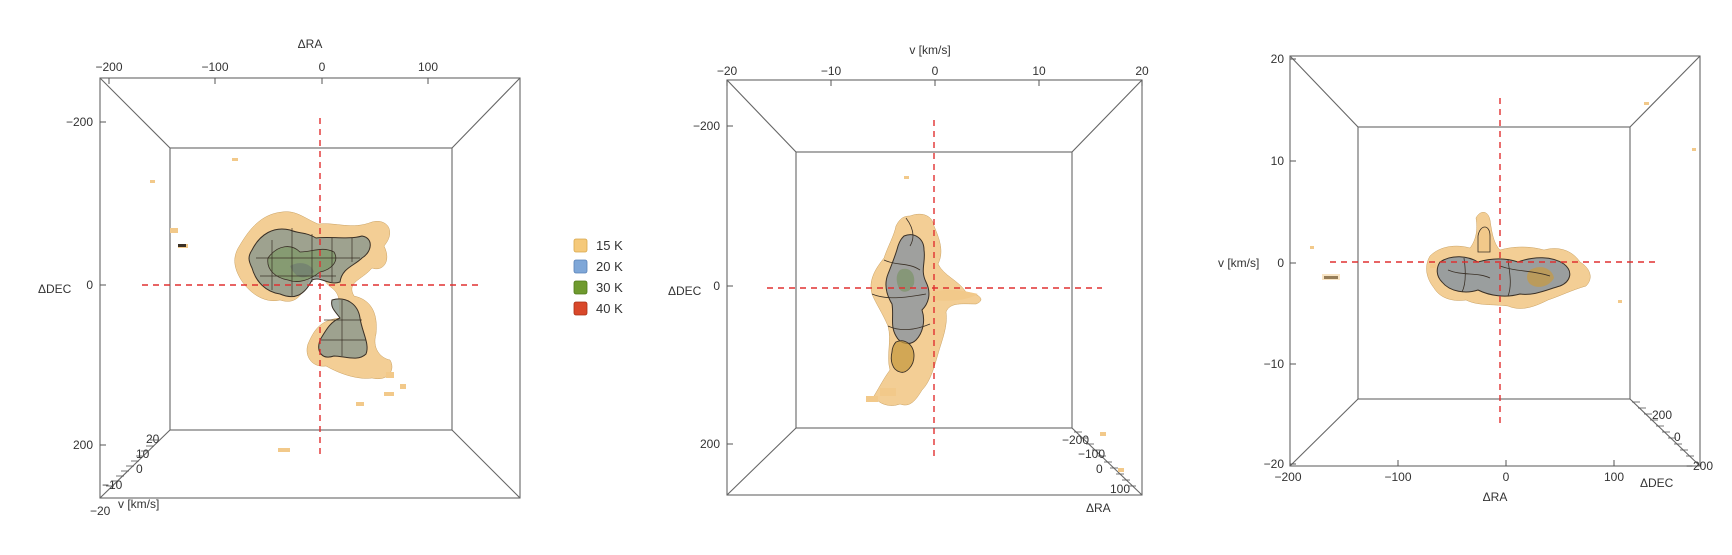  I want to click on axis-label-depth: ΔDEC, so click(1657, 483).